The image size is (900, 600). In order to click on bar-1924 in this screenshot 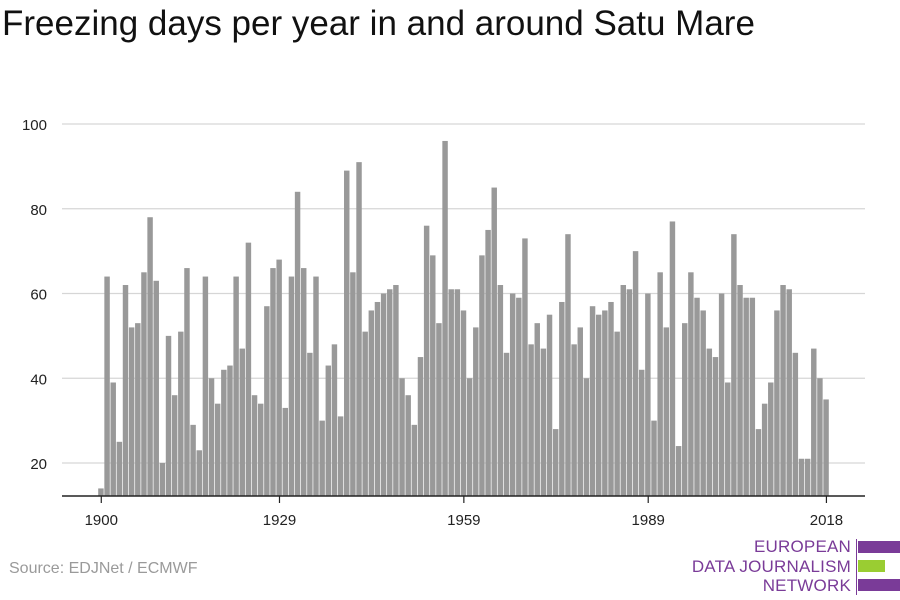, I will do `click(248, 369)`.